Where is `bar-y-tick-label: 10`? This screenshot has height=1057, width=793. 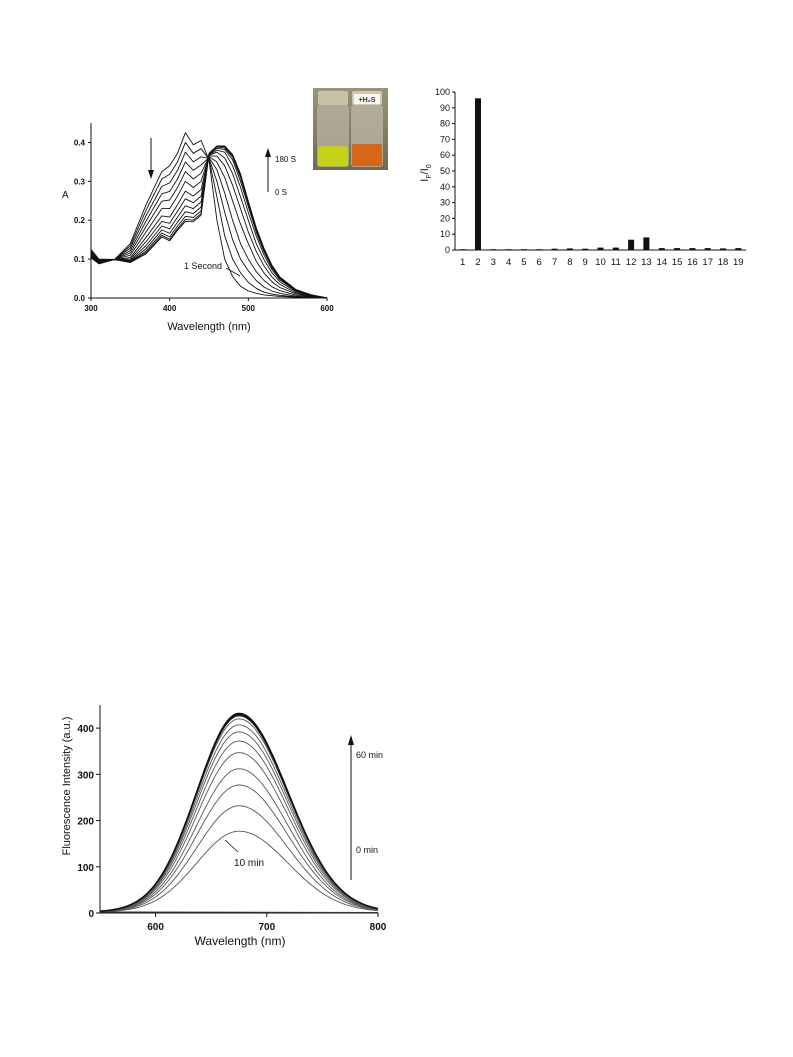
bar-y-tick-label: 10 is located at coordinates (445, 234).